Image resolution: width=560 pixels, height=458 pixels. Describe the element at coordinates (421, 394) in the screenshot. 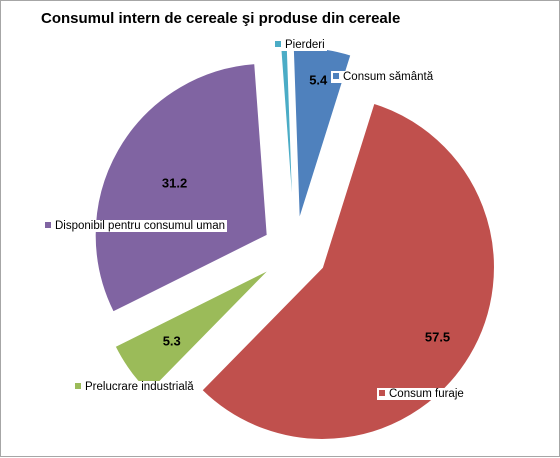

I see `slice-label-consum-furaje: Consum furaje` at that location.